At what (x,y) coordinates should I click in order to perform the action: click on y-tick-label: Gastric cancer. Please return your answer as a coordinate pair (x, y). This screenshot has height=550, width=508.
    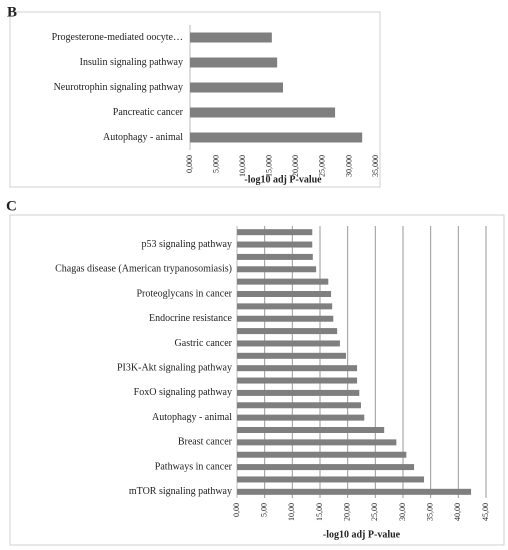
    Looking at the image, I should click on (204, 343).